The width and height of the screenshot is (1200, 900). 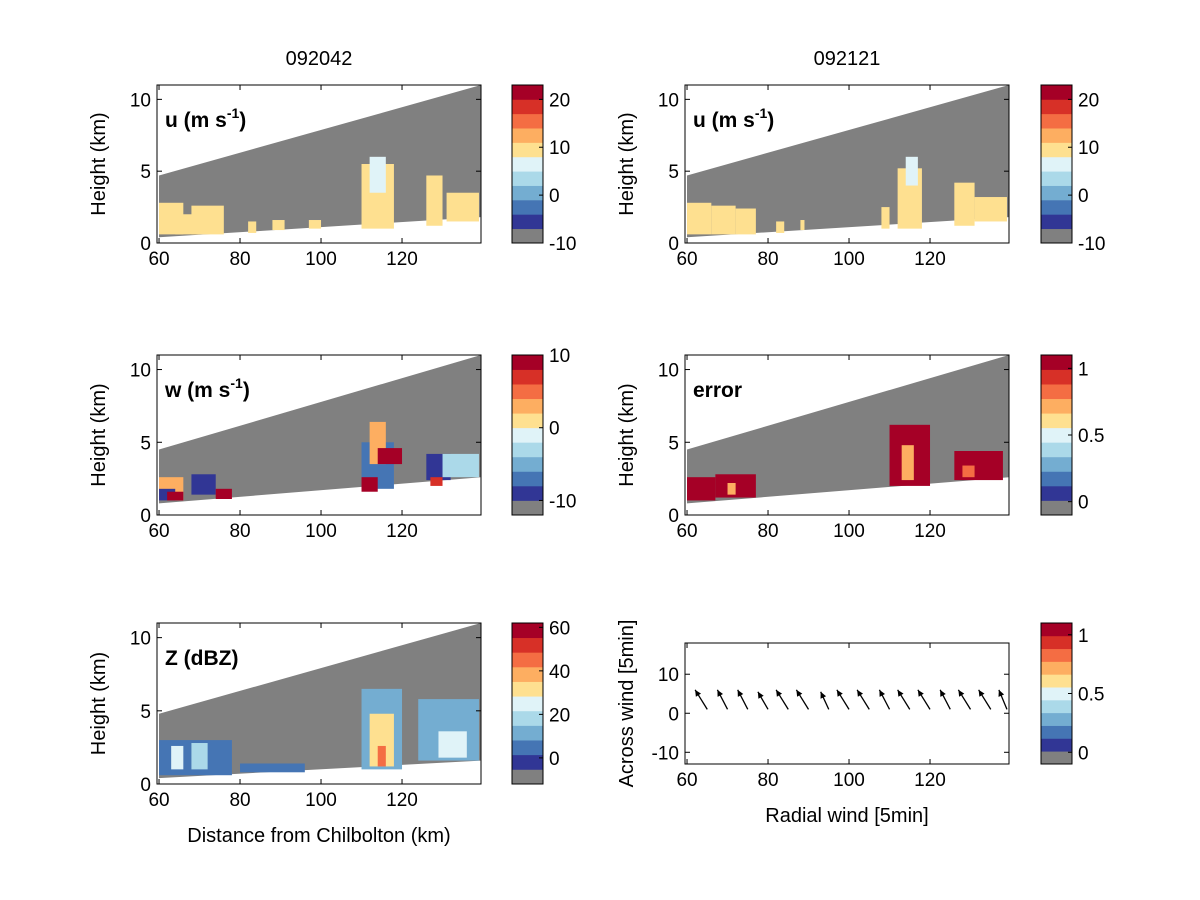 I want to click on panel-variable-label: error, so click(x=717, y=390).